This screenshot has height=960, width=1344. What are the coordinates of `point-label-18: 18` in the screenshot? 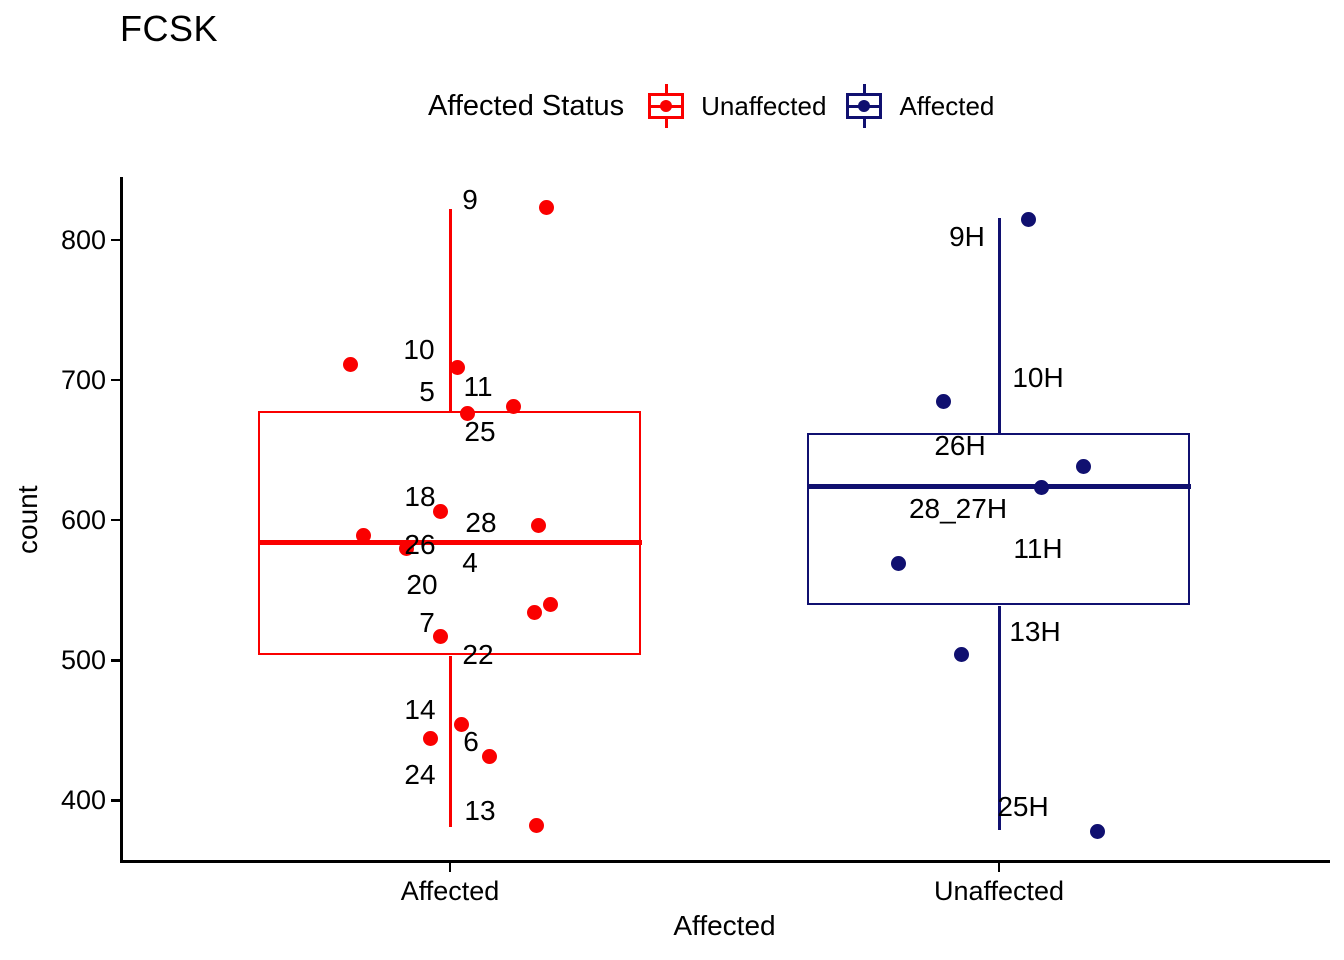 It's located at (420, 496).